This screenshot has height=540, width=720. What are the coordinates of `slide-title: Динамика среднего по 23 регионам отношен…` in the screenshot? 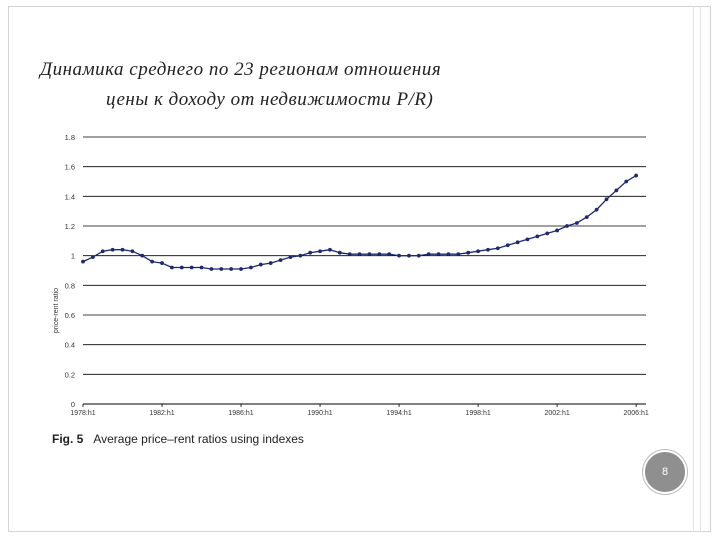 It's located at (360, 85).